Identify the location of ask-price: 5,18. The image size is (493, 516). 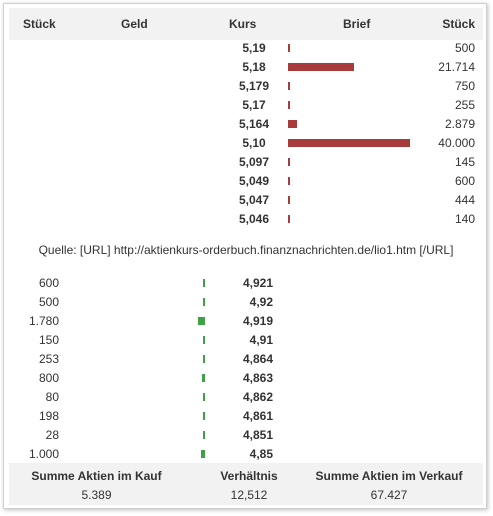
(254, 67).